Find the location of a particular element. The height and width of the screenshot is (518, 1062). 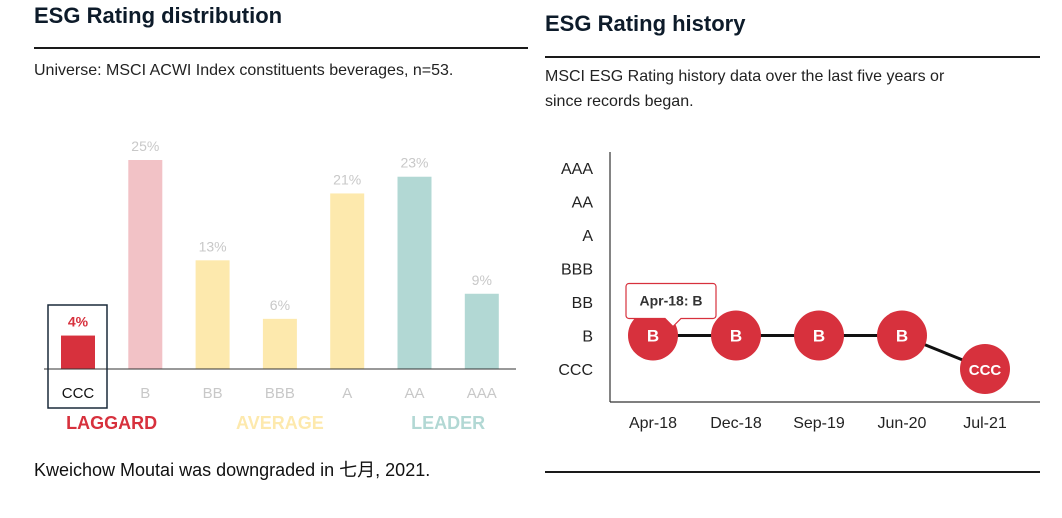

group-label-laggard: LAGGARD is located at coordinates (111, 423).